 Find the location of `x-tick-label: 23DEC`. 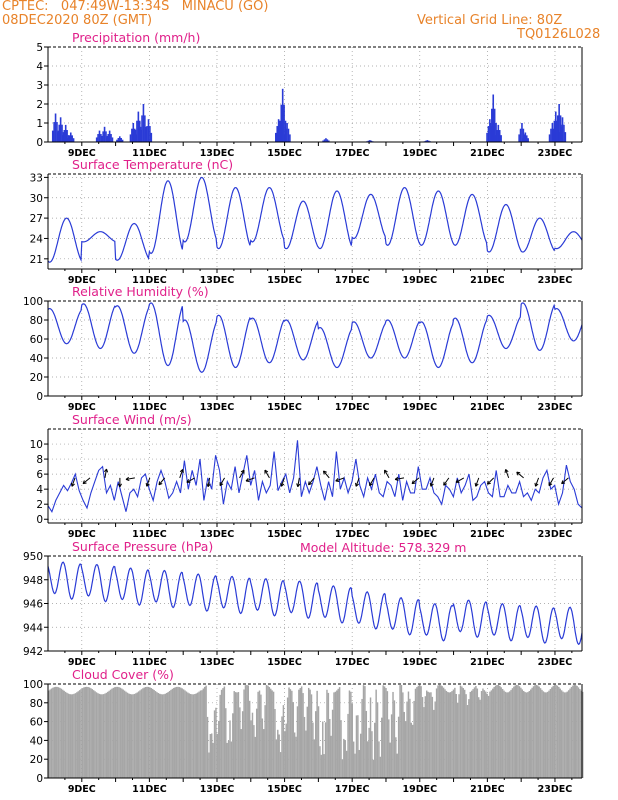

x-tick-label: 23DEC is located at coordinates (555, 153).